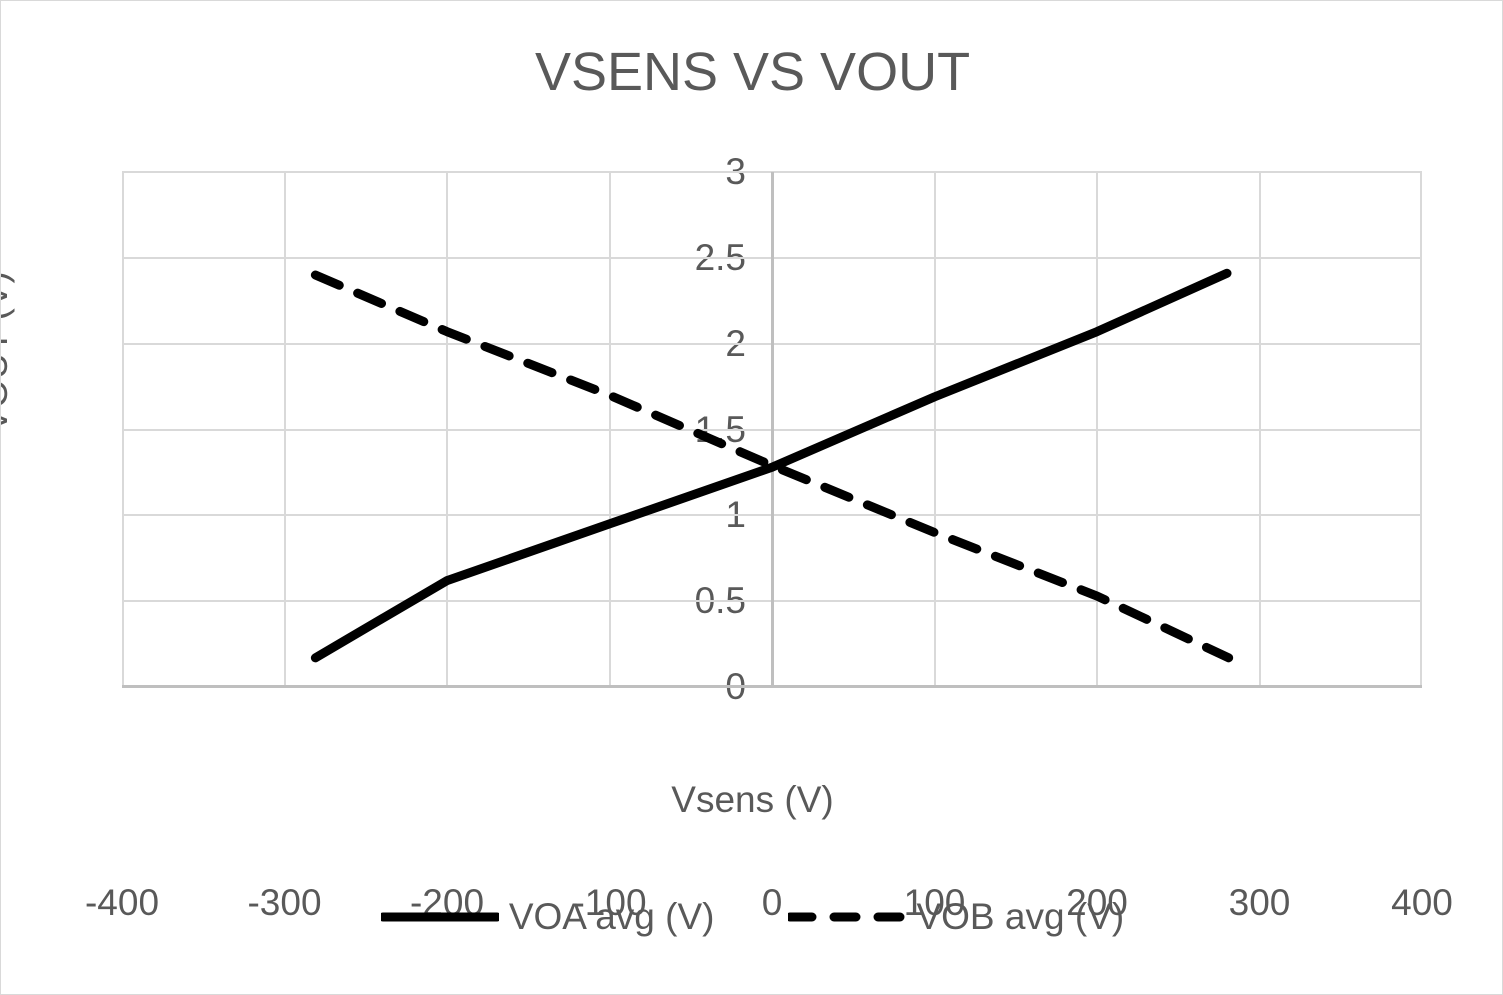 Image resolution: width=1503 pixels, height=995 pixels. Describe the element at coordinates (772, 429) in the screenshot. I see `y-axis-line` at that location.